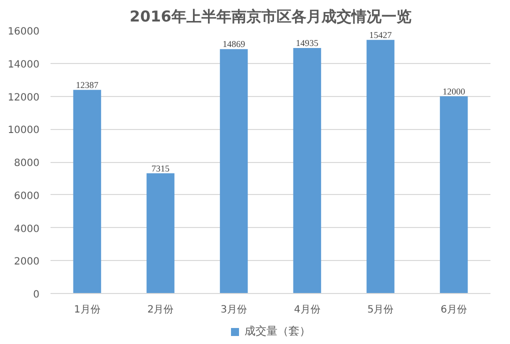  Describe the element at coordinates (307, 310) in the screenshot. I see `x-tick-label: 4月份` at that location.